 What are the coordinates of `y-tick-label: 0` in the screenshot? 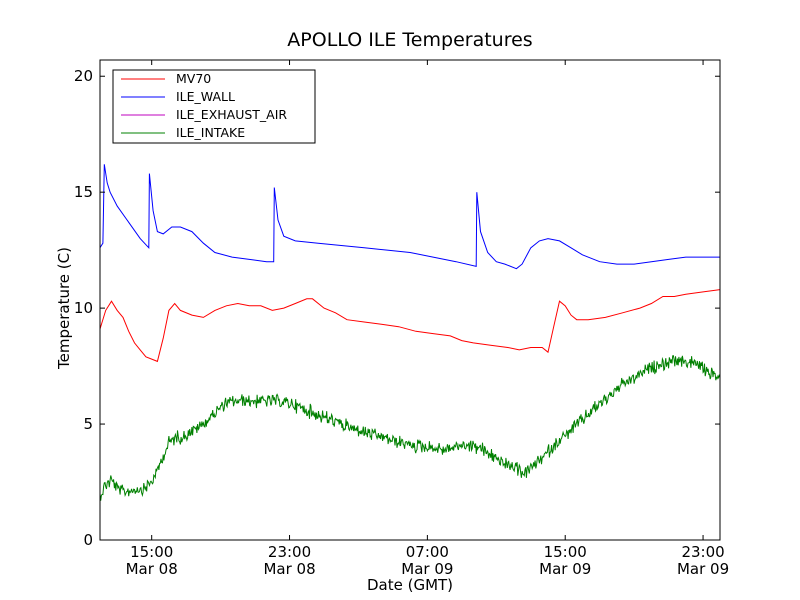 It's located at (88, 540).